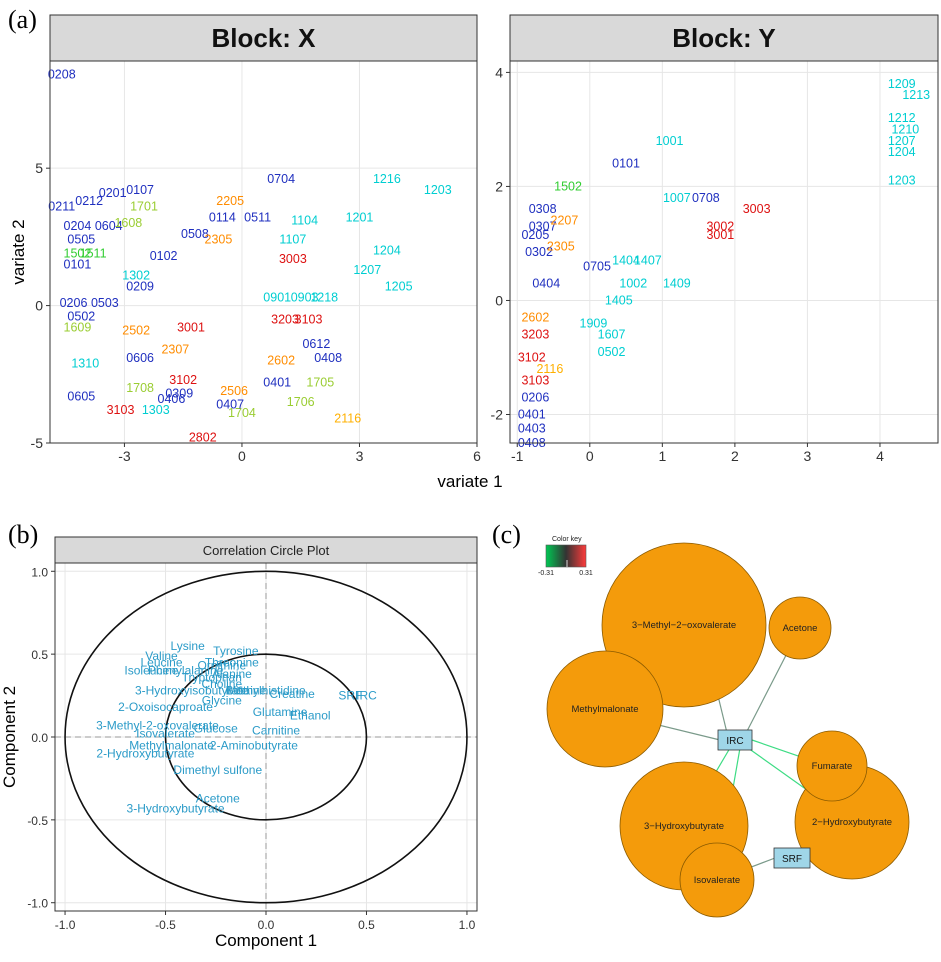  What do you see at coordinates (367, 270) in the screenshot?
I see `block-x-point-45: 1207` at bounding box center [367, 270].